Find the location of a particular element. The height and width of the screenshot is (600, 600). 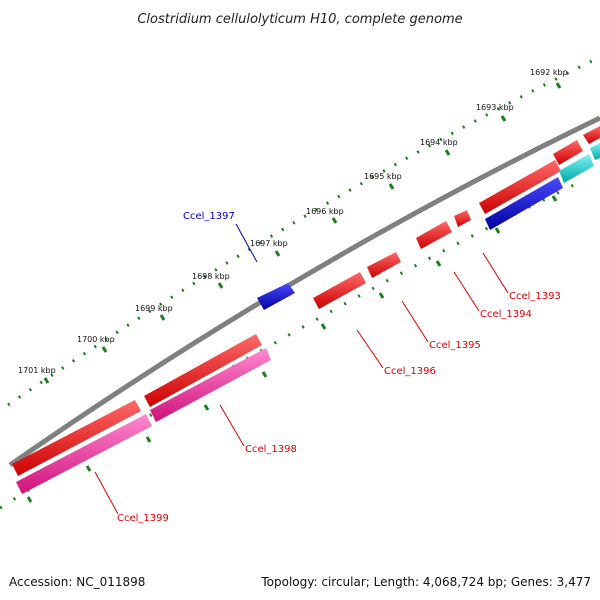

kbp-label: 1694 kbp is located at coordinates (439, 142).